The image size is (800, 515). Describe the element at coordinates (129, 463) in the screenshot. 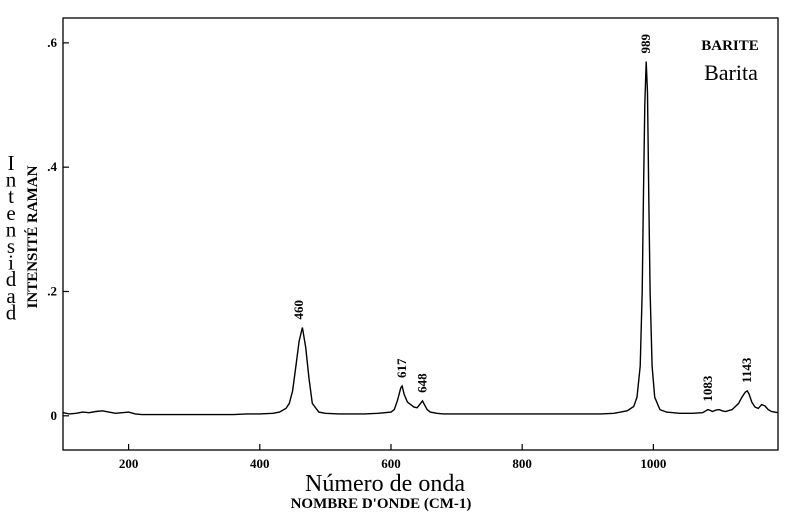

I see `x-tick-label: 200` at that location.